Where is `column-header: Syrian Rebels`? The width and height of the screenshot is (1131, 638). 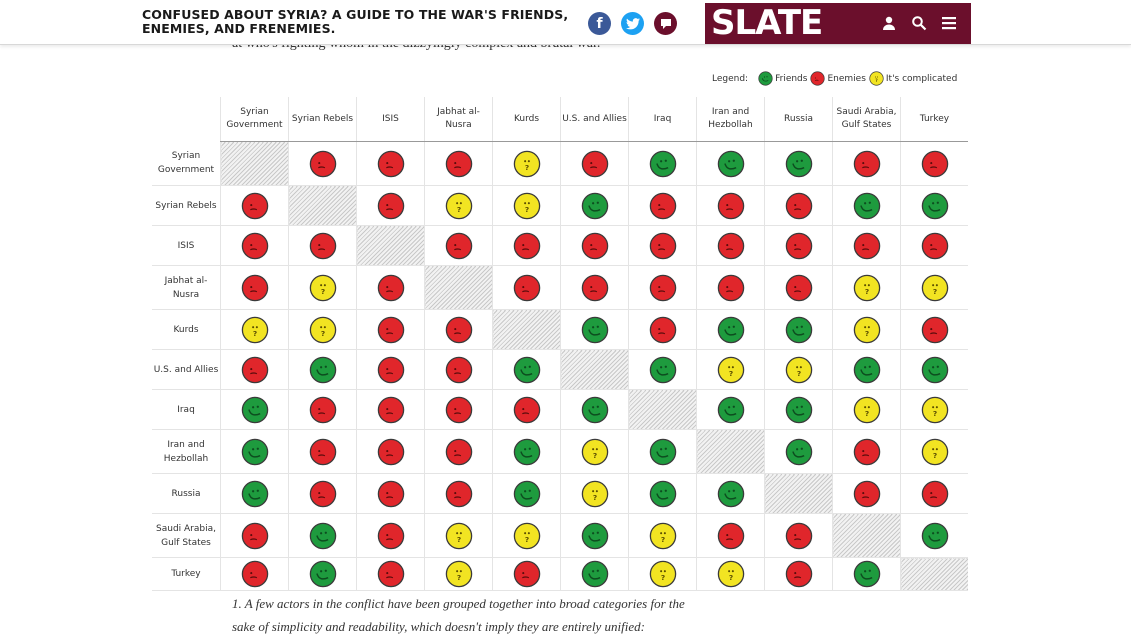
column-header: Syrian Rebels is located at coordinates (322, 119).